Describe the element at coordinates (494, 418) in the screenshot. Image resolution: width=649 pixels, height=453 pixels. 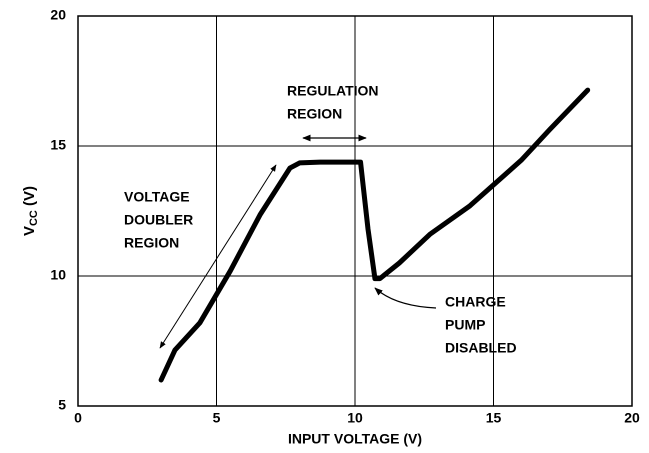
I see `x-tick-label: 15` at that location.